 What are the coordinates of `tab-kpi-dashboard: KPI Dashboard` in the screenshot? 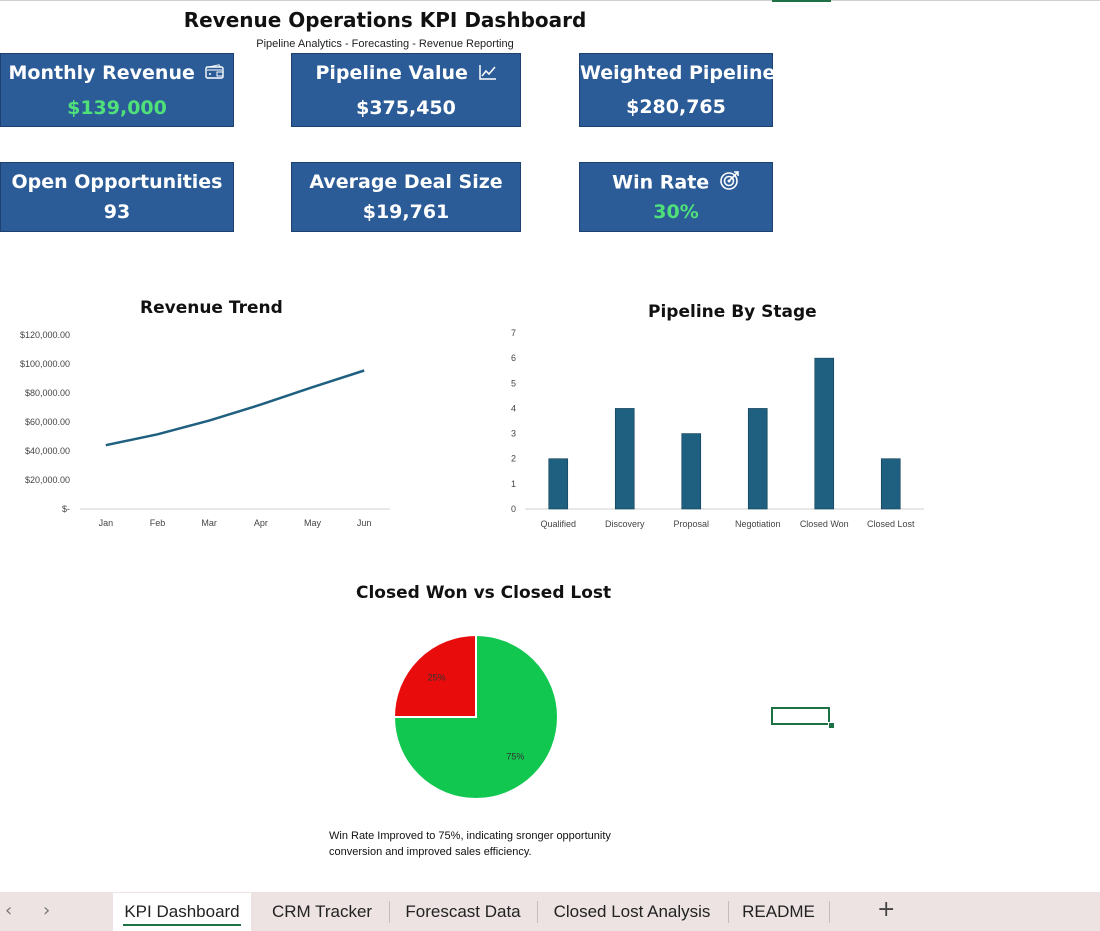 It's located at (182, 912).